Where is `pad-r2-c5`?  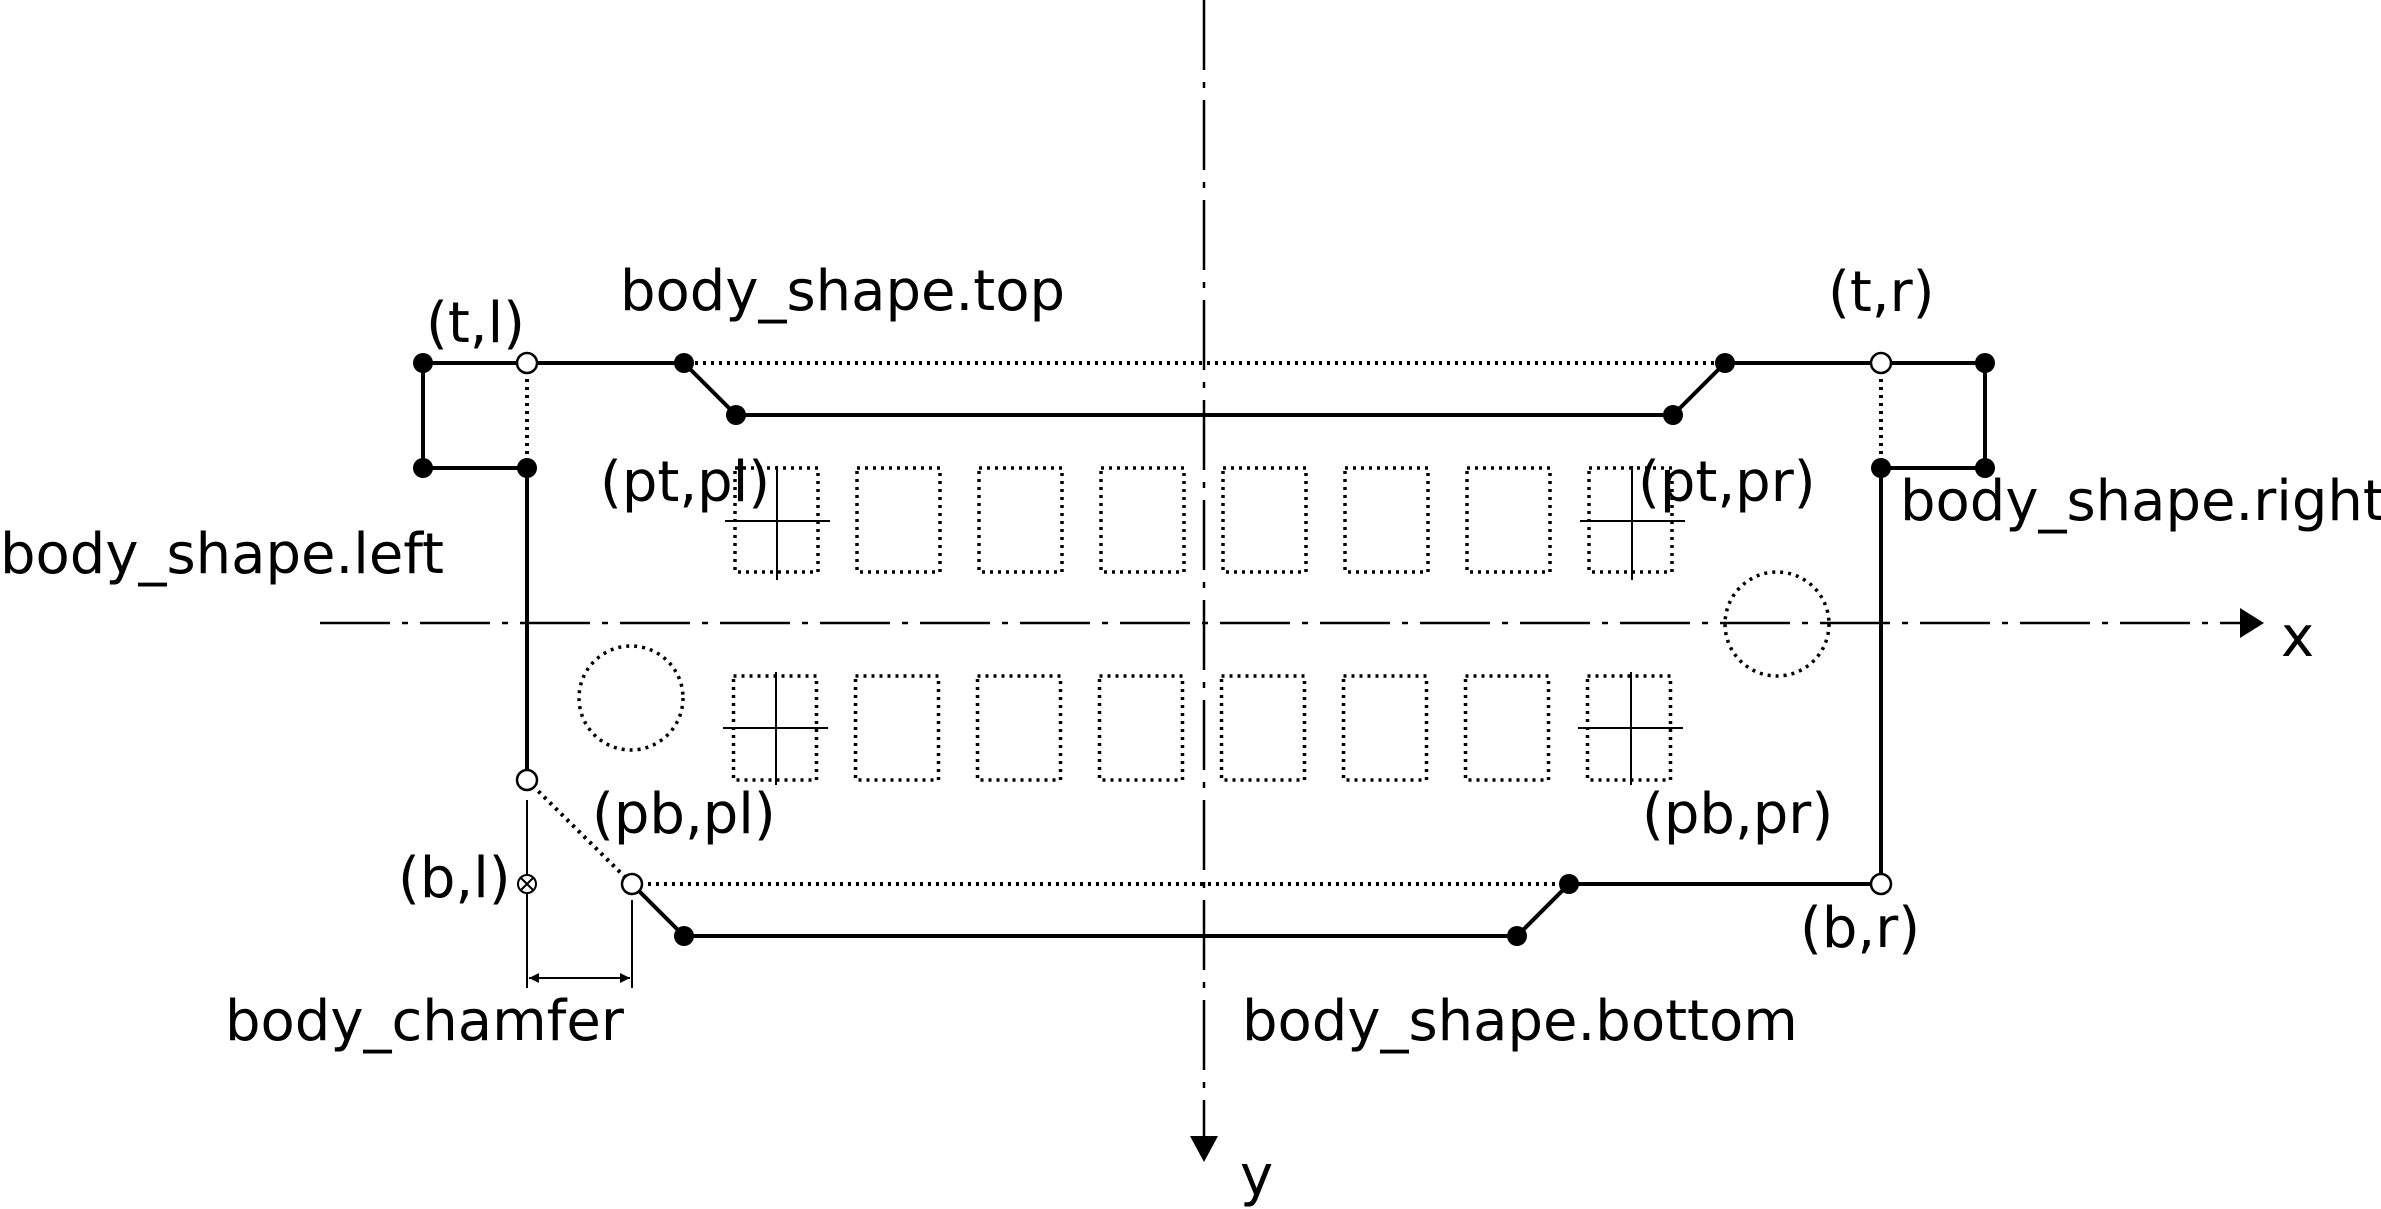 pad-r2-c5 is located at coordinates (1263, 728).